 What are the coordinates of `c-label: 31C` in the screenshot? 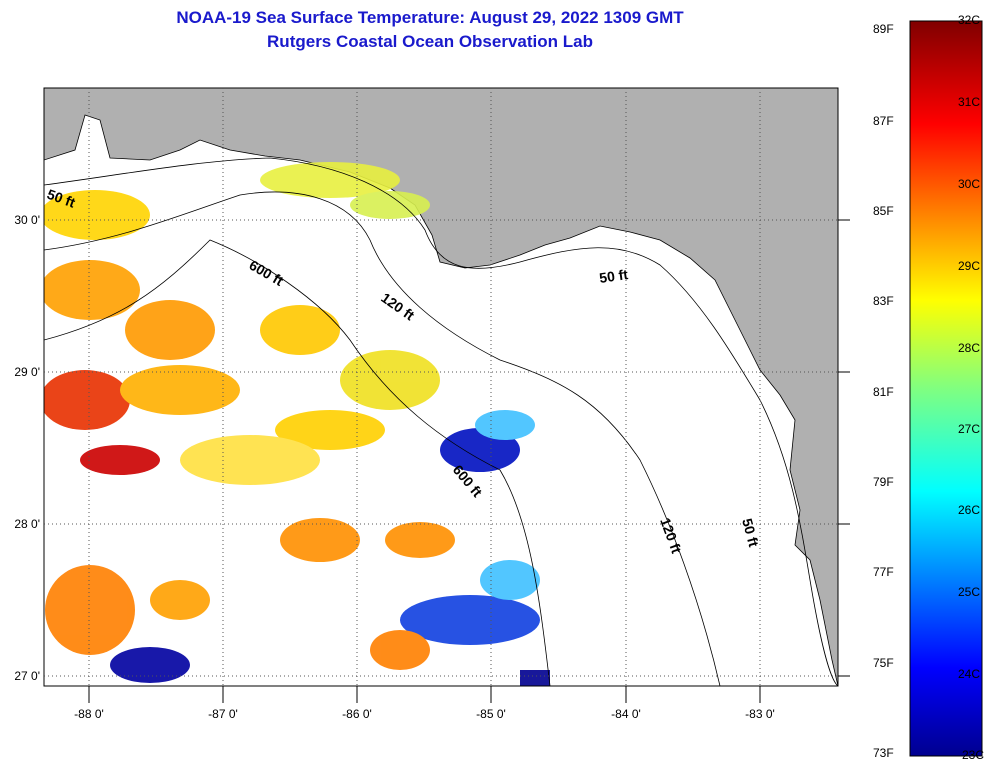 It's located at (969, 102).